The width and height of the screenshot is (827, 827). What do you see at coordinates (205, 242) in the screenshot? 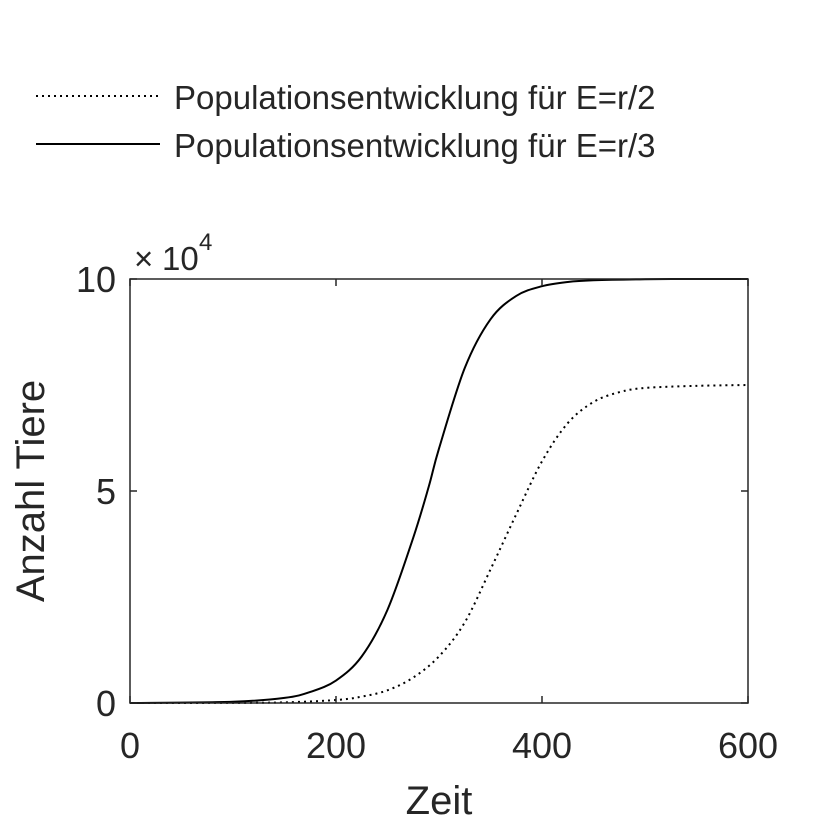
I see `y-exponent-power: 4` at bounding box center [205, 242].